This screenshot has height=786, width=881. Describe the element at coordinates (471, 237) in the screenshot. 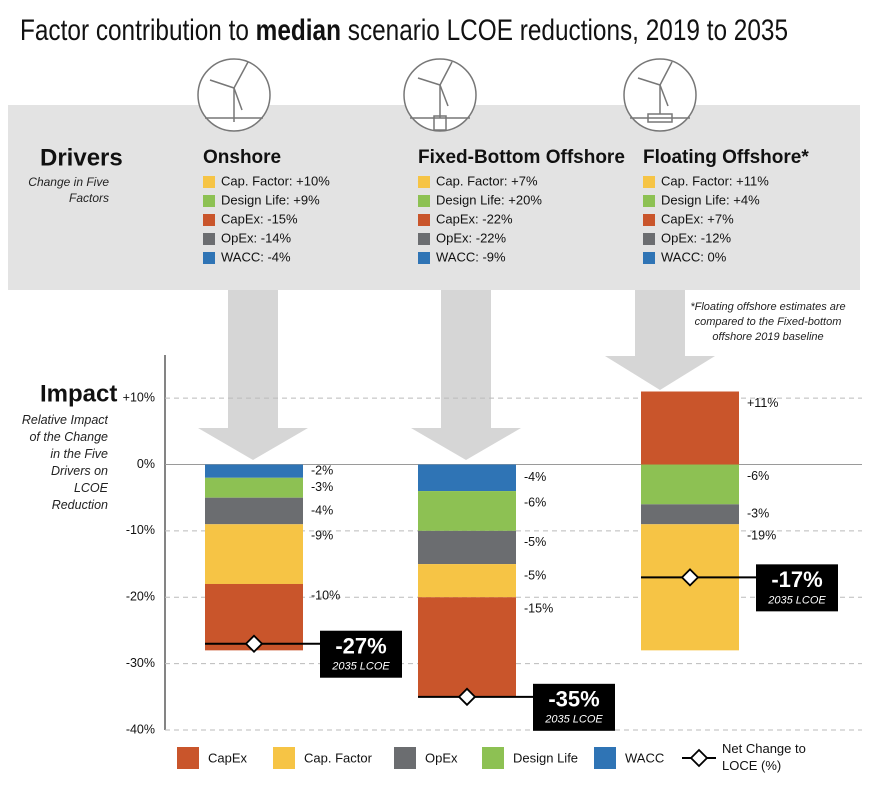

I see `factor-text: OpEx: -22%` at that location.